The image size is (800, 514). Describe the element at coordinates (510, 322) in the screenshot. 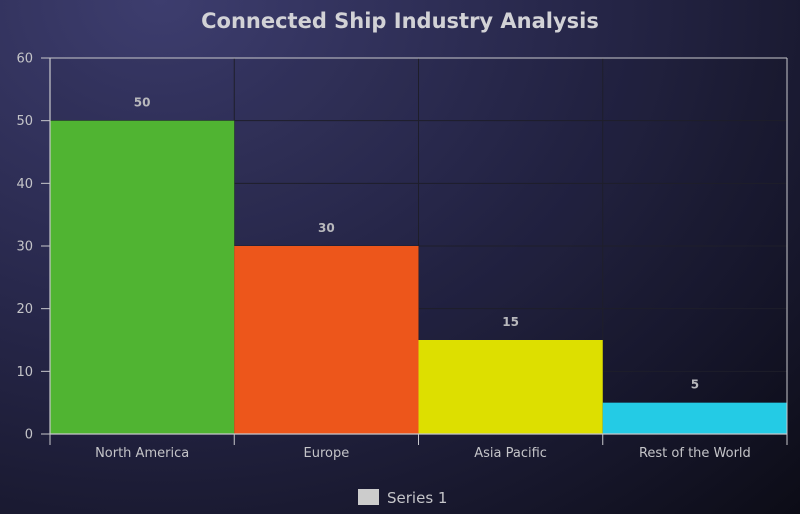

I see `data-label: 15` at that location.